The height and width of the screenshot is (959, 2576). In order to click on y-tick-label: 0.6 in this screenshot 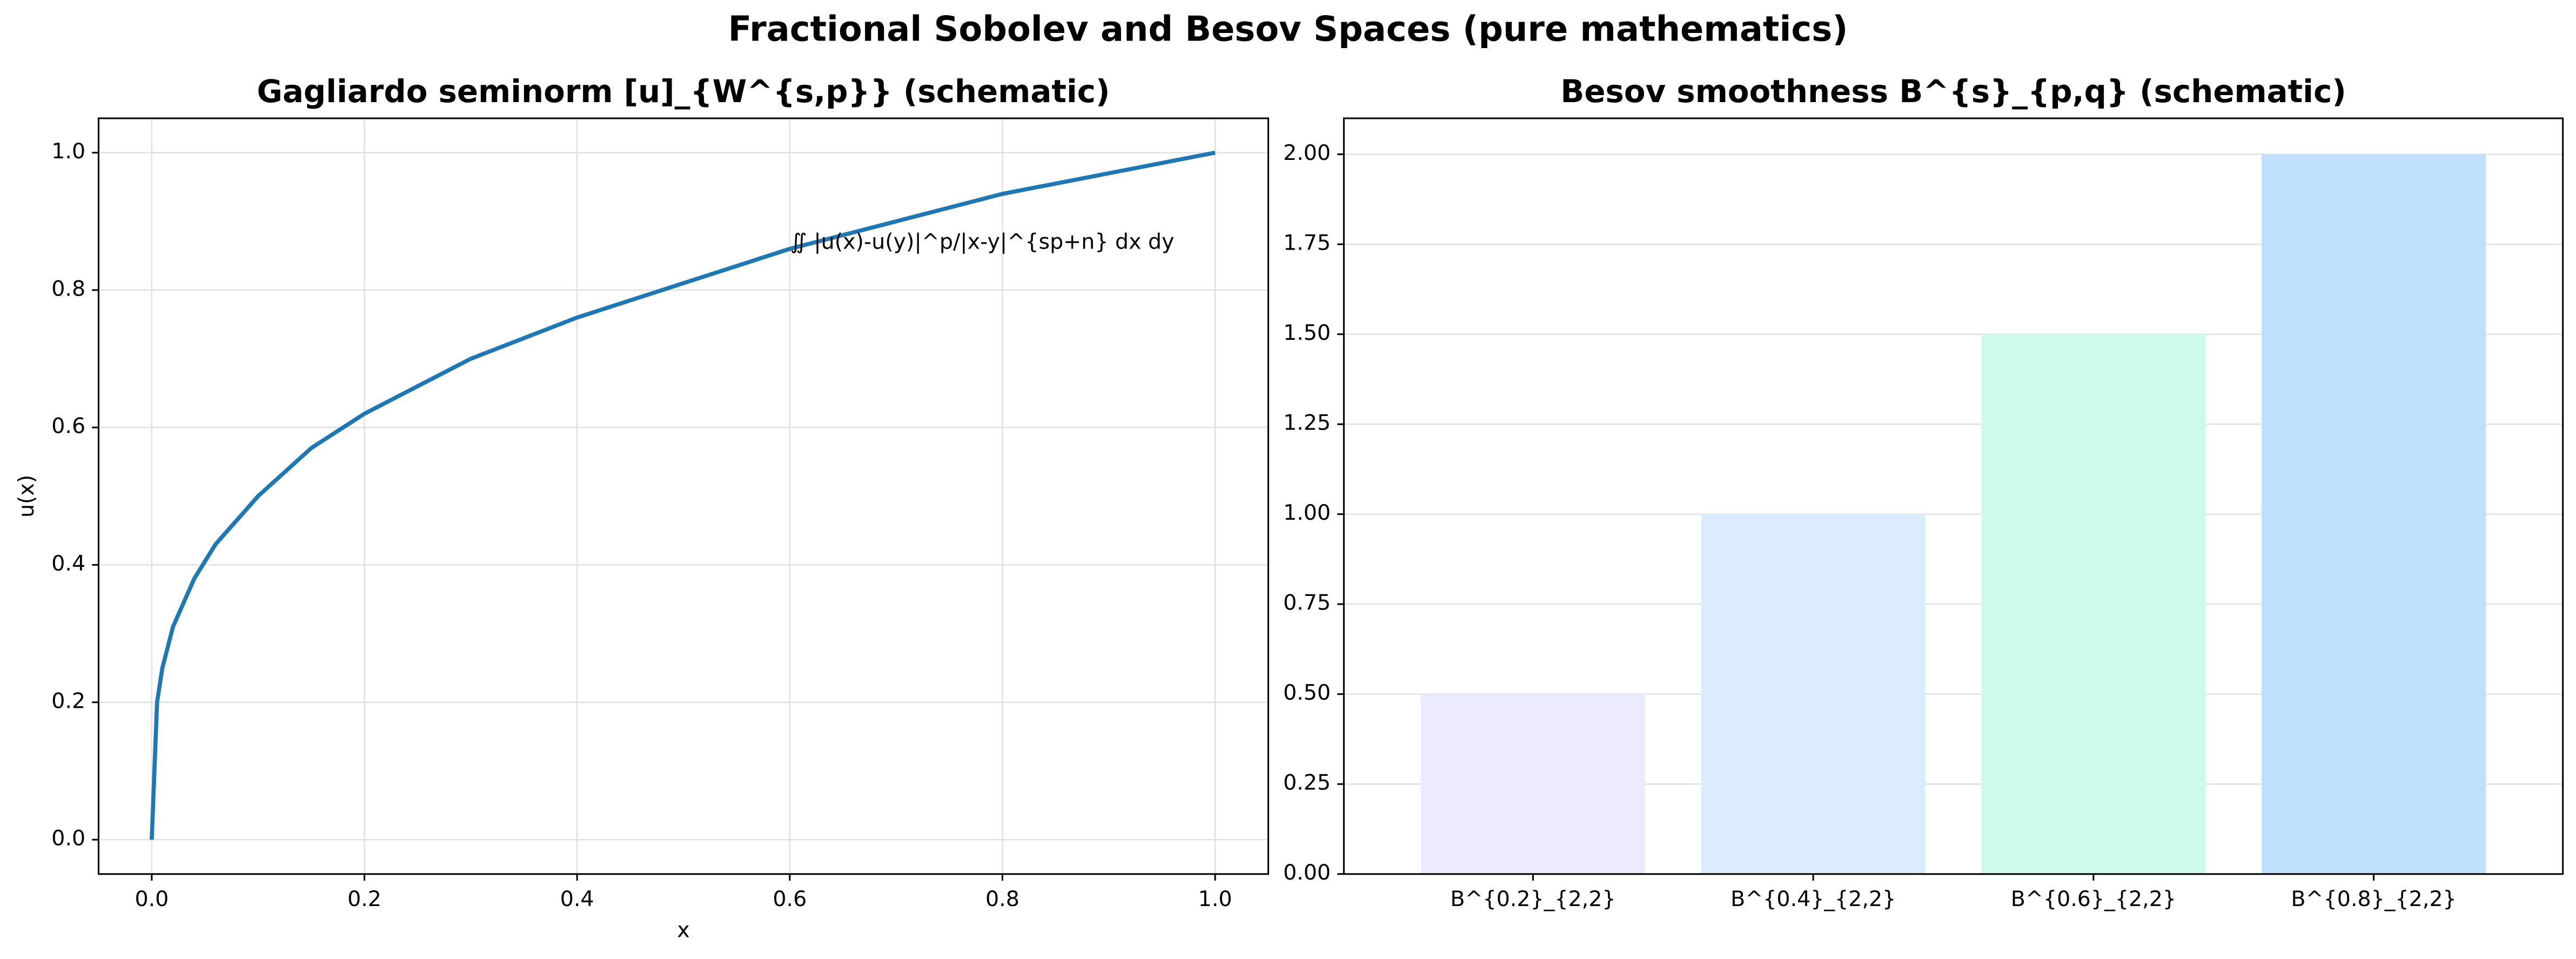, I will do `click(68, 426)`.